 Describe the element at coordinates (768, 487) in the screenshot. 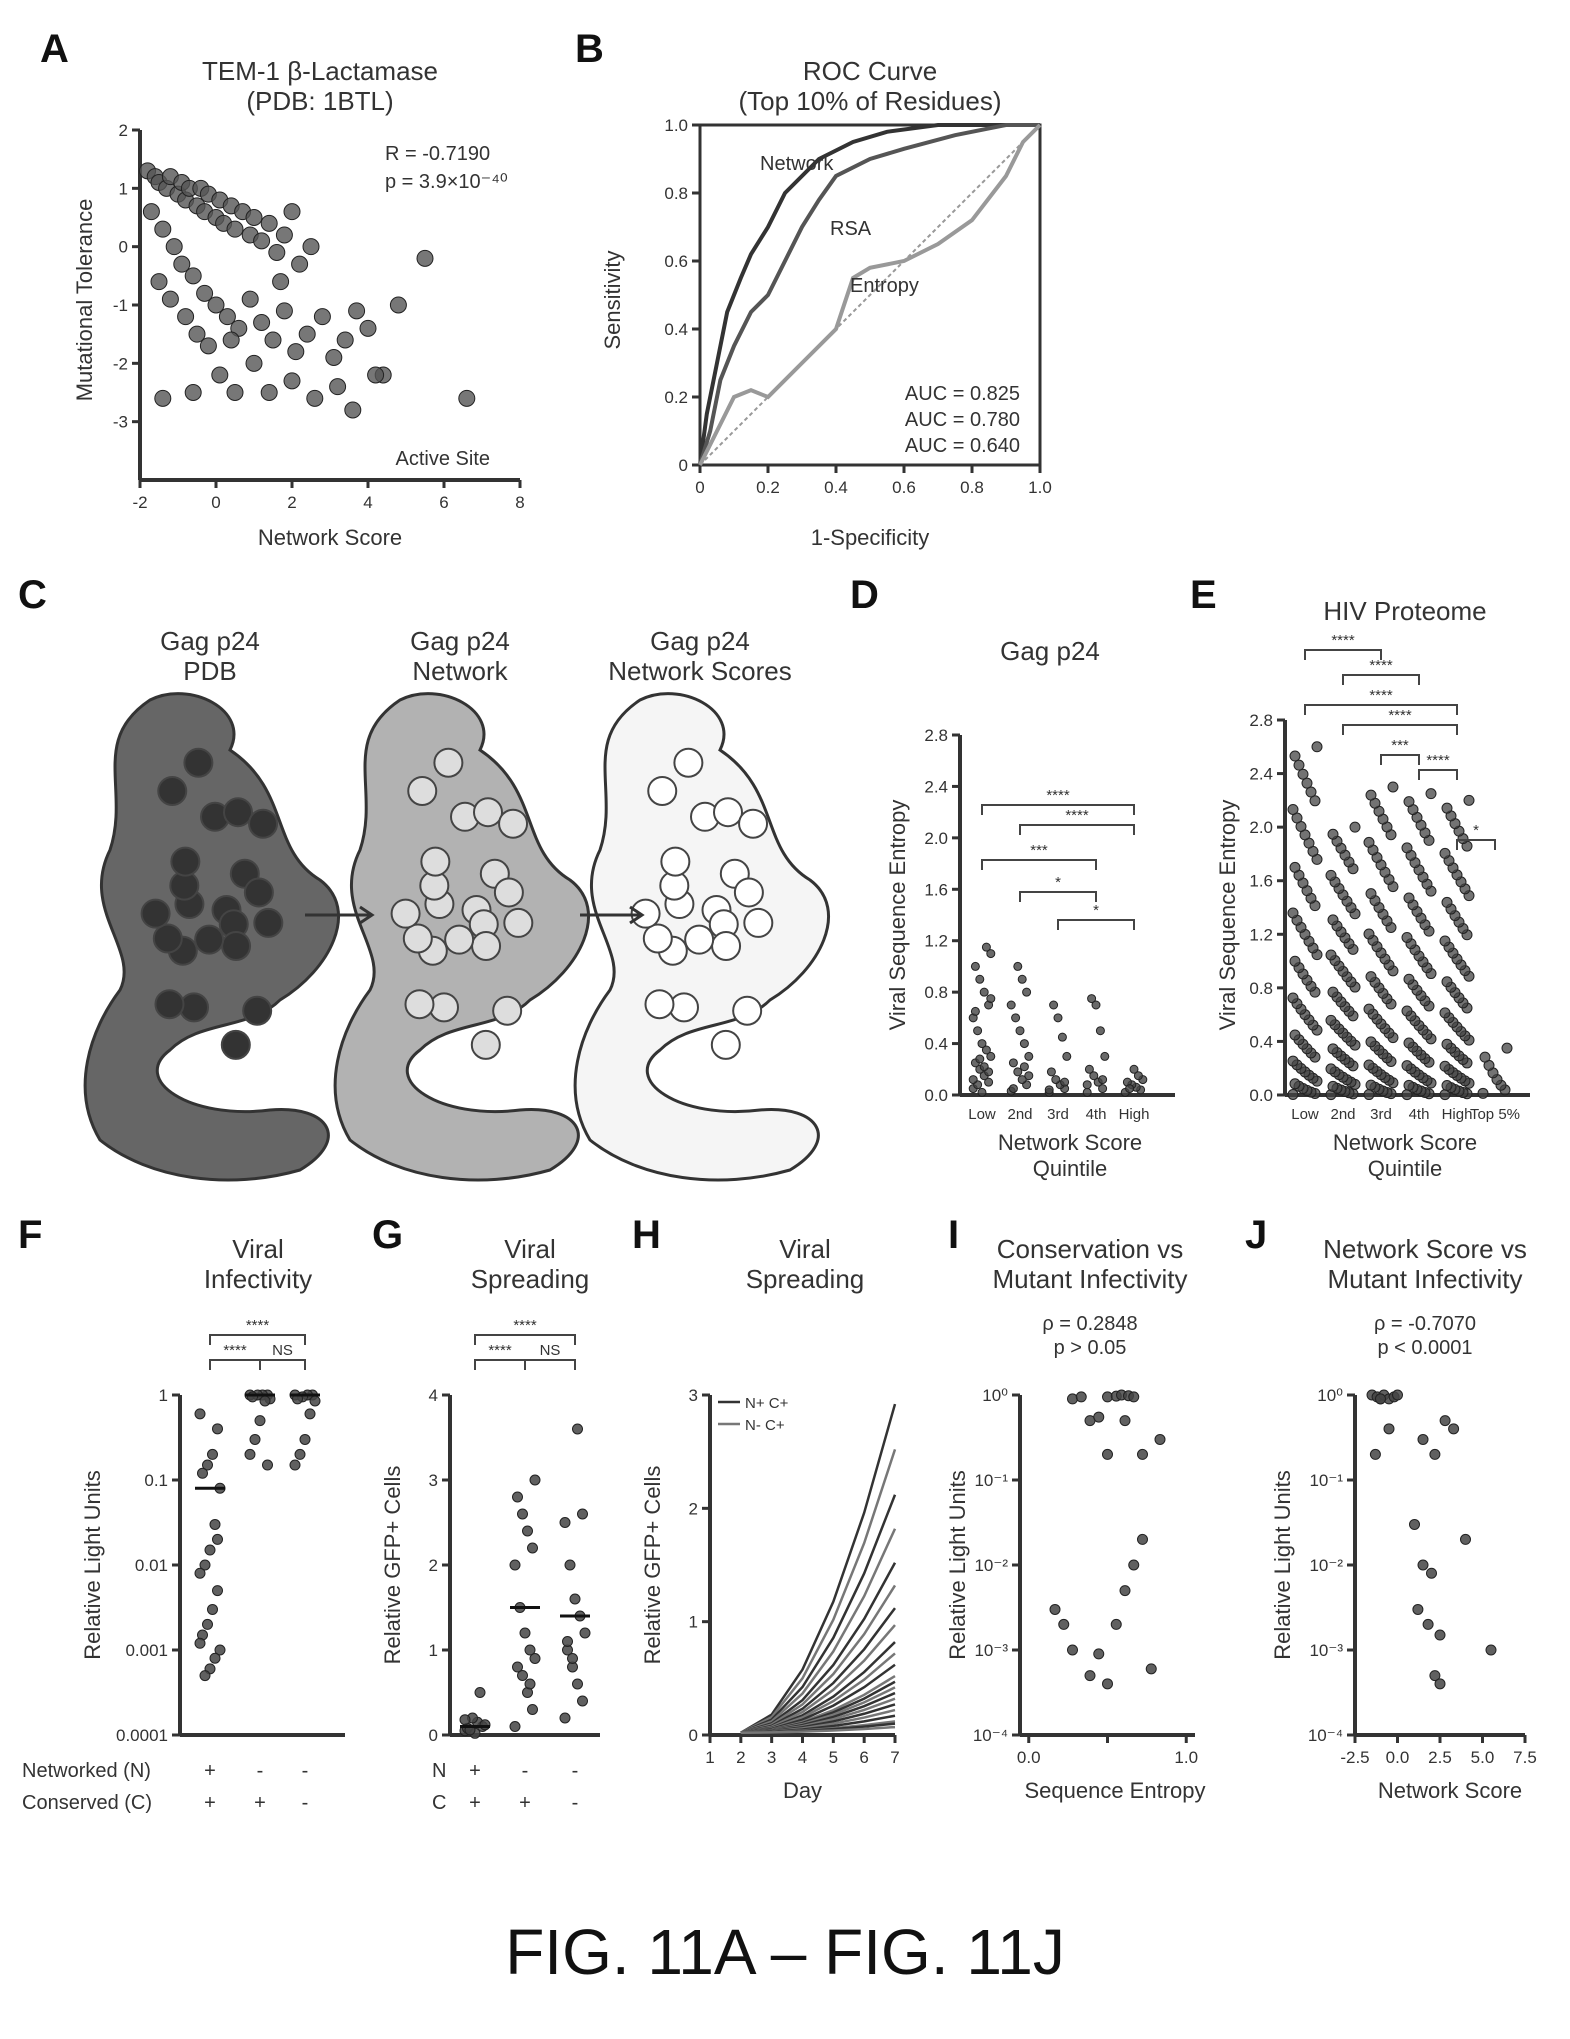

I see `panel-b-xtick-label-1: 0.2` at that location.